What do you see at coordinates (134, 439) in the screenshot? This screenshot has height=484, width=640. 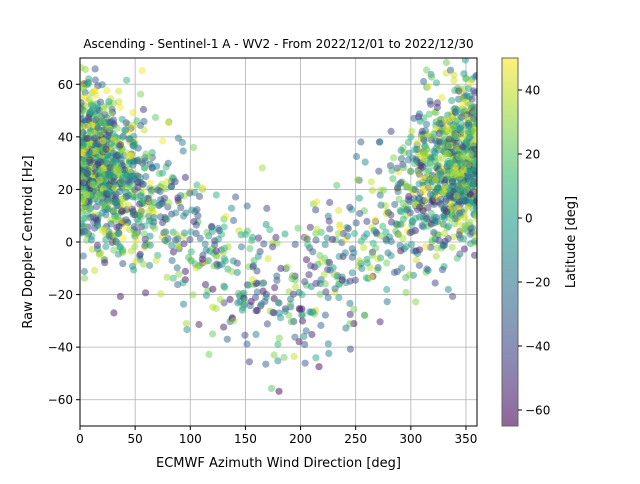 I see `x-tick-label: 50` at bounding box center [134, 439].